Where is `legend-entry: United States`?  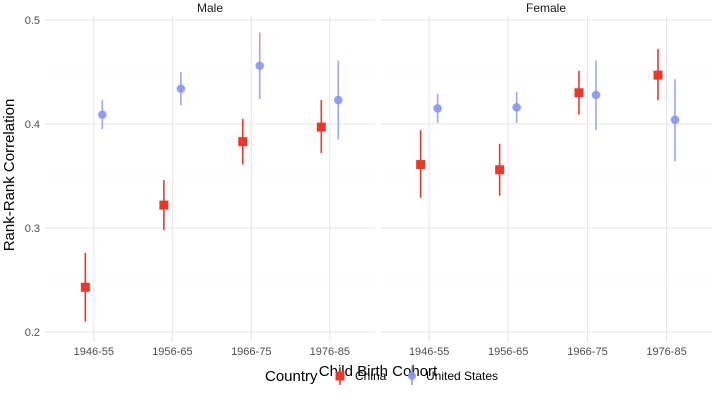 legend-entry: United States is located at coordinates (453, 376).